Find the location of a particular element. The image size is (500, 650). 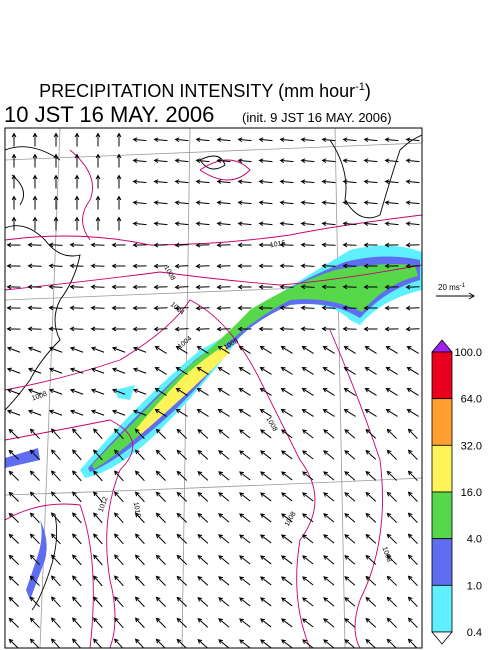

colorbar-label: 32.0 is located at coordinates (471, 446).